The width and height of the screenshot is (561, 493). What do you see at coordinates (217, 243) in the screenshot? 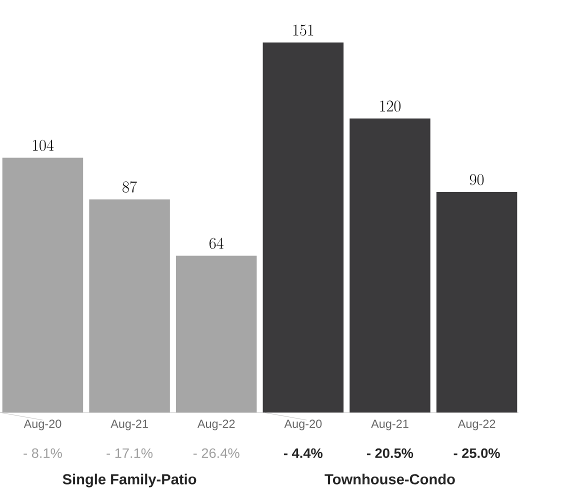
I see `data-label: 64` at bounding box center [217, 243].